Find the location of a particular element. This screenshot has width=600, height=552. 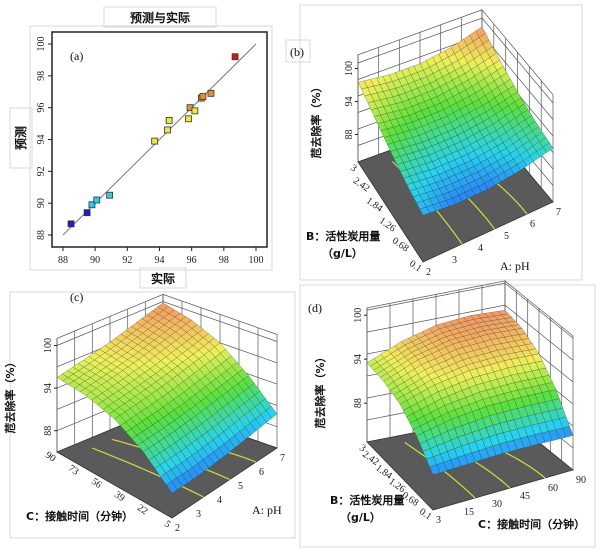

panel-d-y-unit: （g/L） is located at coordinates (360, 517).